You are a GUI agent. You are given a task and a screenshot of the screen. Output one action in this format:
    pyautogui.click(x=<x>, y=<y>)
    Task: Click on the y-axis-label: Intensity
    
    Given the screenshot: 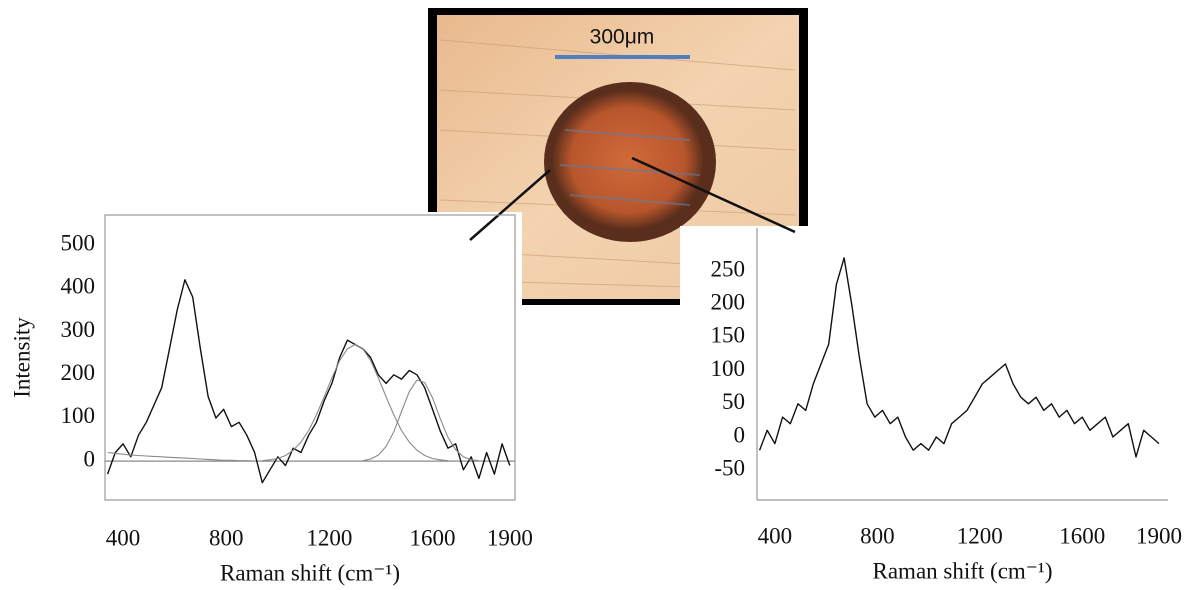 What is the action you would take?
    pyautogui.click(x=21, y=357)
    